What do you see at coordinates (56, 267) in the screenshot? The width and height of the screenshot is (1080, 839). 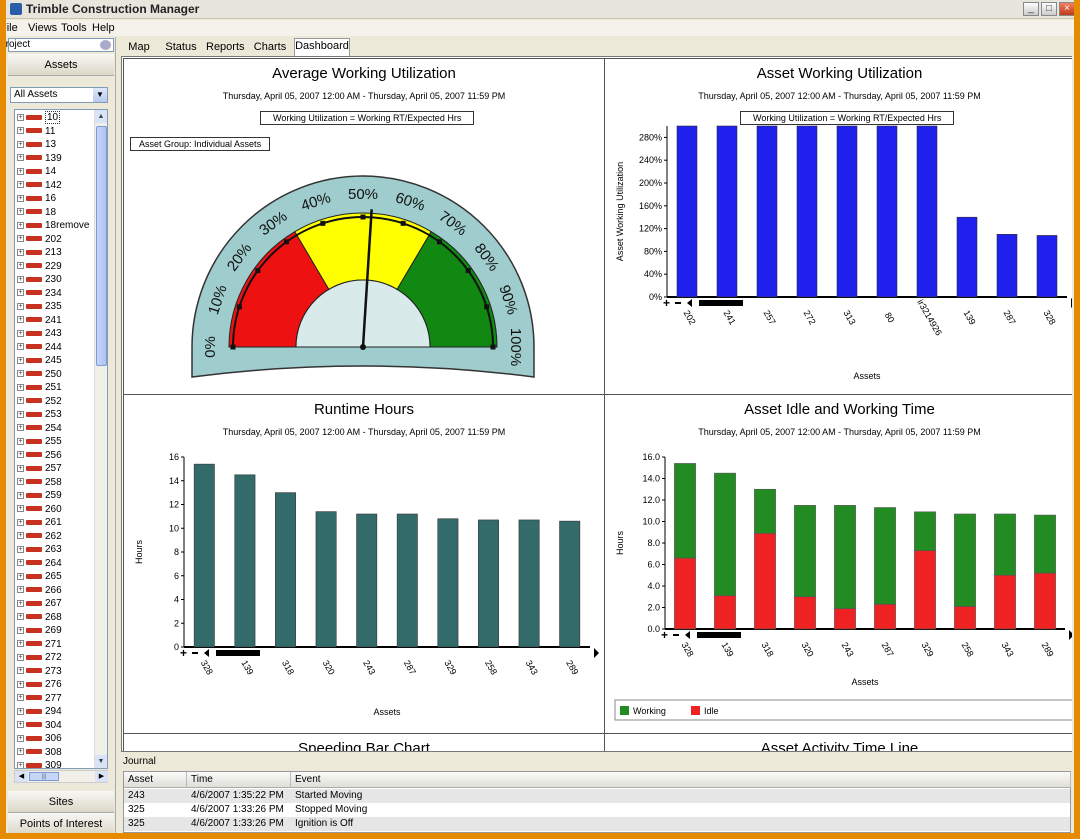 I see `tree-item: +229` at bounding box center [56, 267].